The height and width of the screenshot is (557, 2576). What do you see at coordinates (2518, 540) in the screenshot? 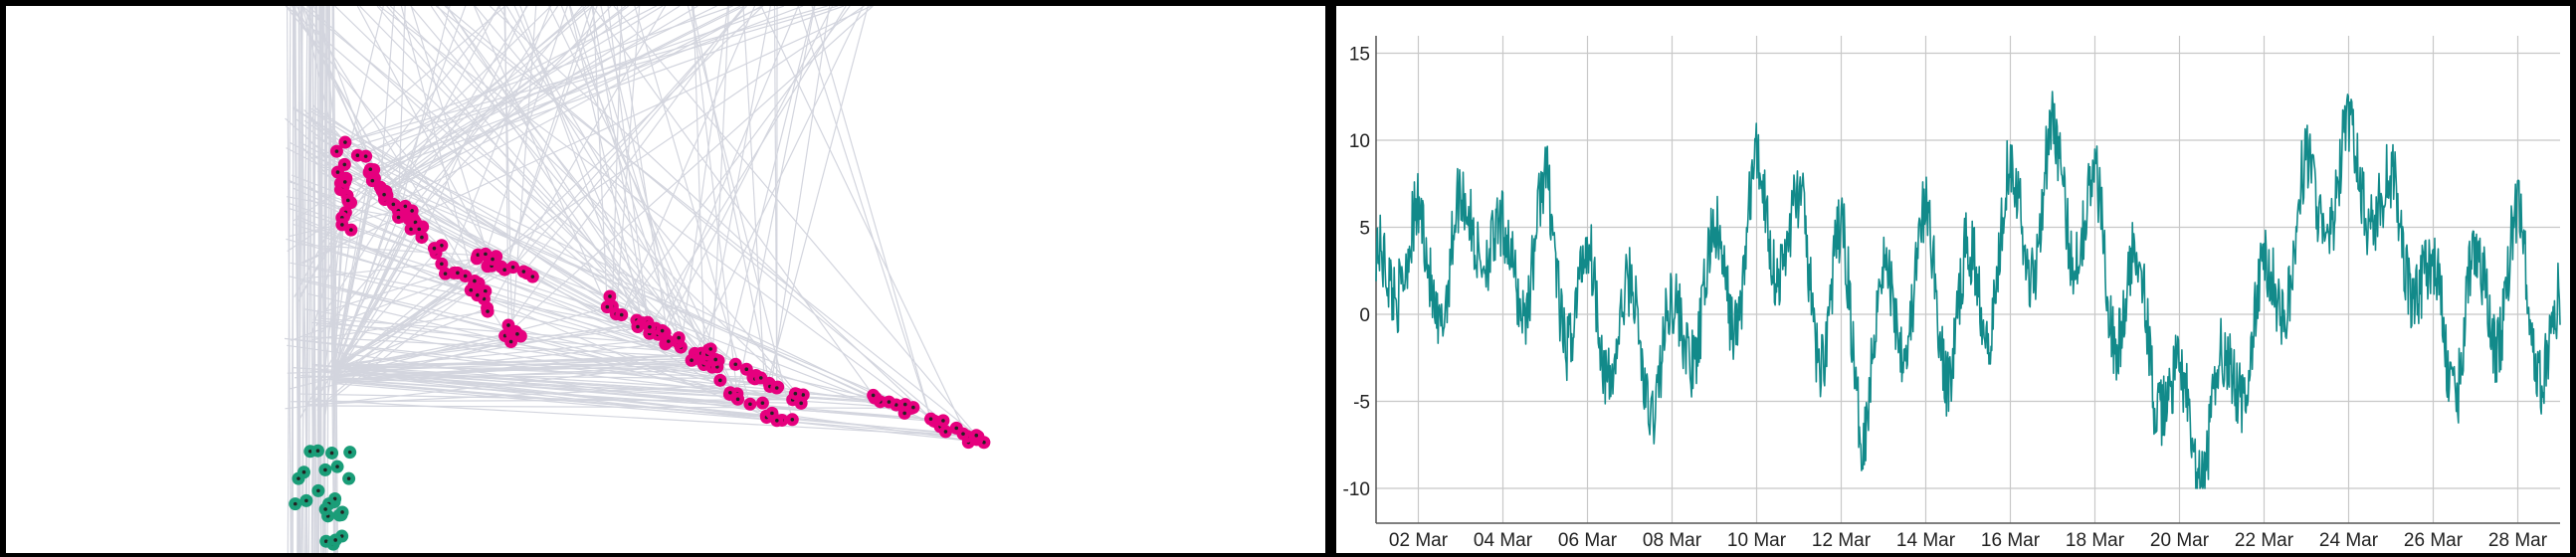
I see `x-tick-label: 28 Mar` at bounding box center [2518, 540].